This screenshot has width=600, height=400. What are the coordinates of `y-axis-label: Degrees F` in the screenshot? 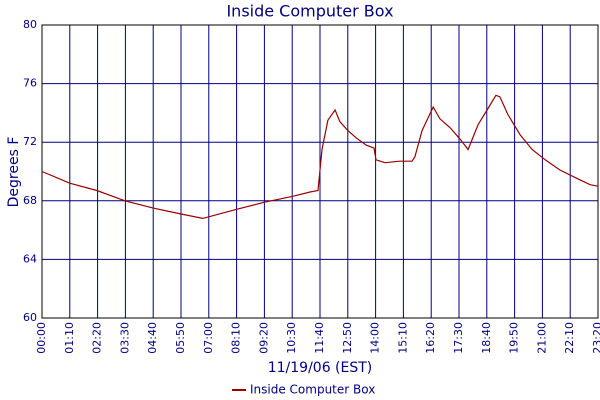 It's located at (14, 172).